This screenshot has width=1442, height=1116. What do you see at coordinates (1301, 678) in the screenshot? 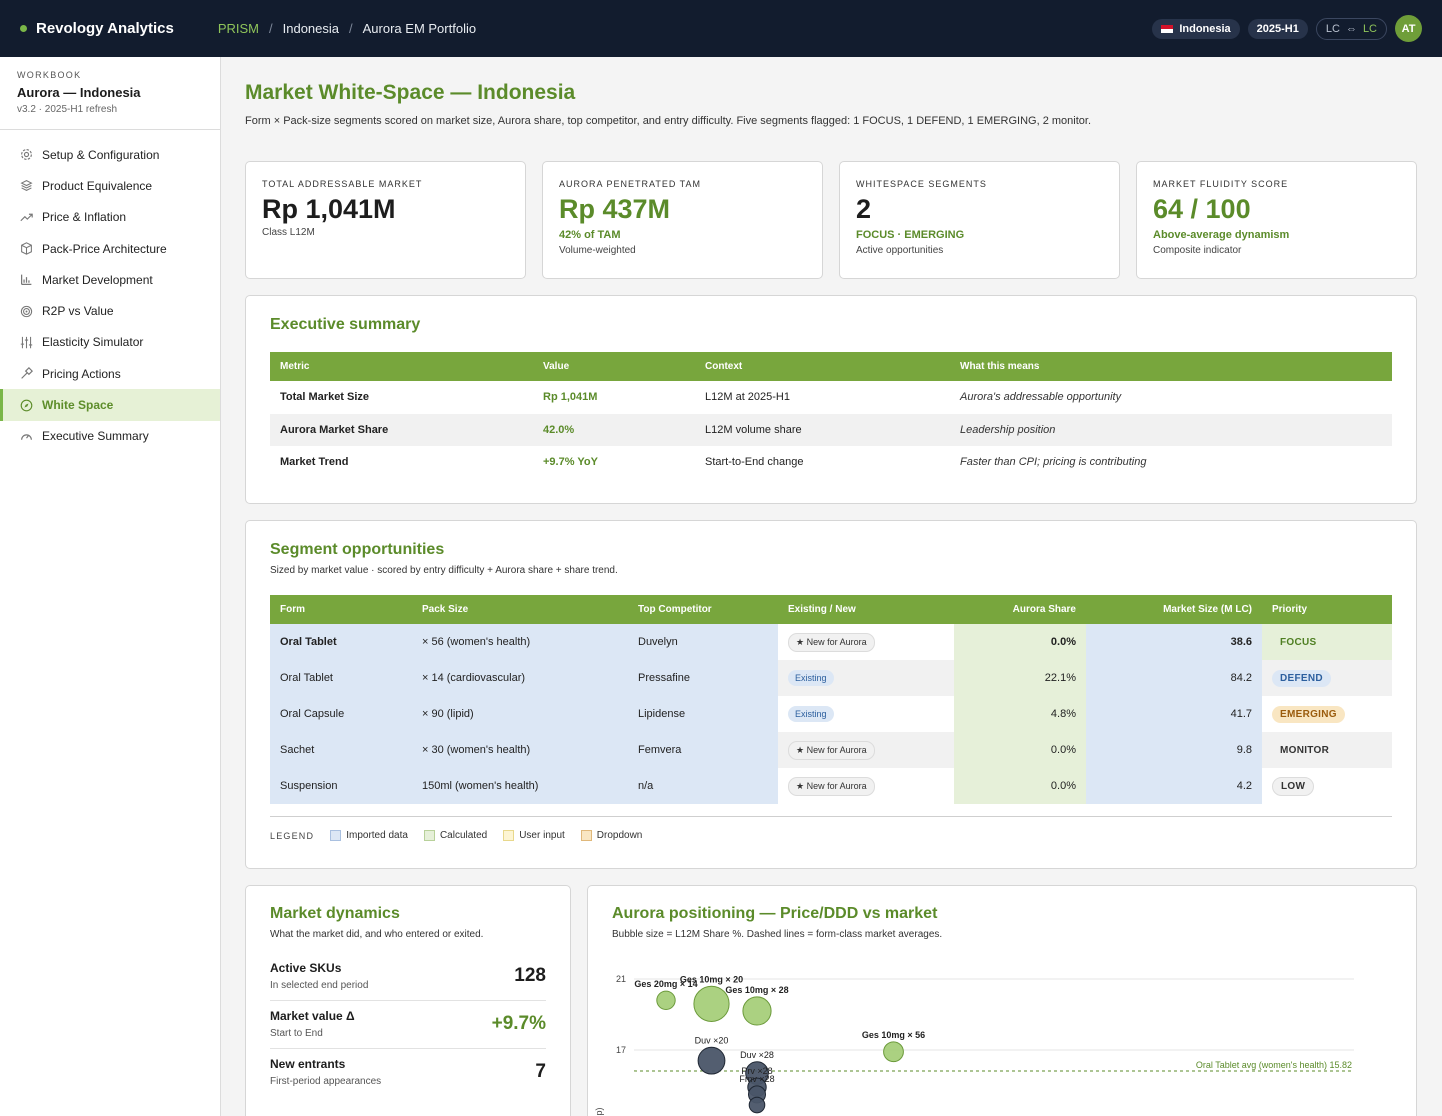
I see `priority-badge: DEFEND` at bounding box center [1301, 678].